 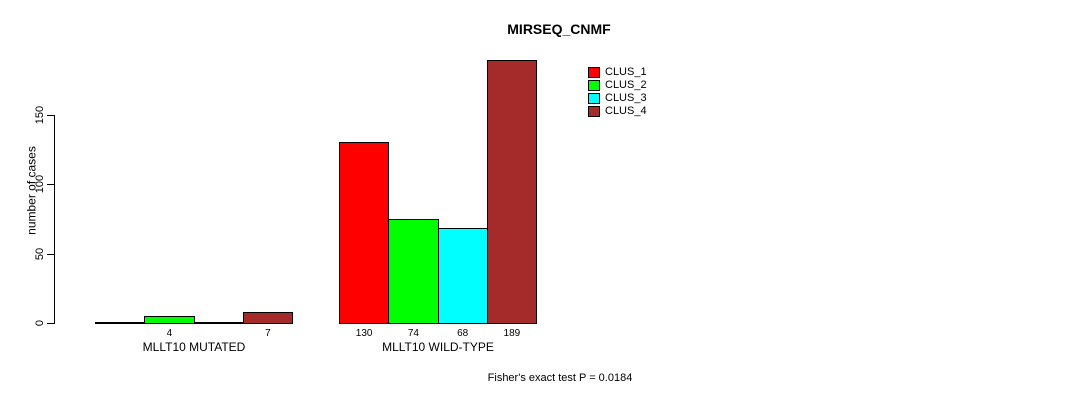 I want to click on y-tick-label: 100, so click(x=40, y=184).